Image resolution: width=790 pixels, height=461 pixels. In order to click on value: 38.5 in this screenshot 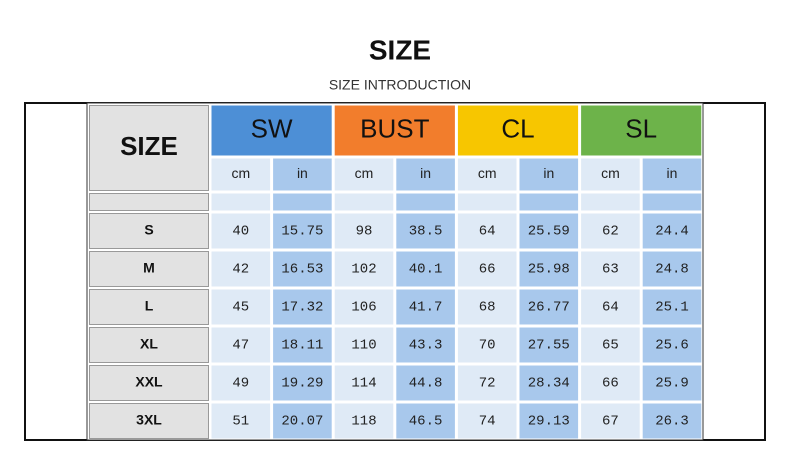, I will do `click(426, 232)`.